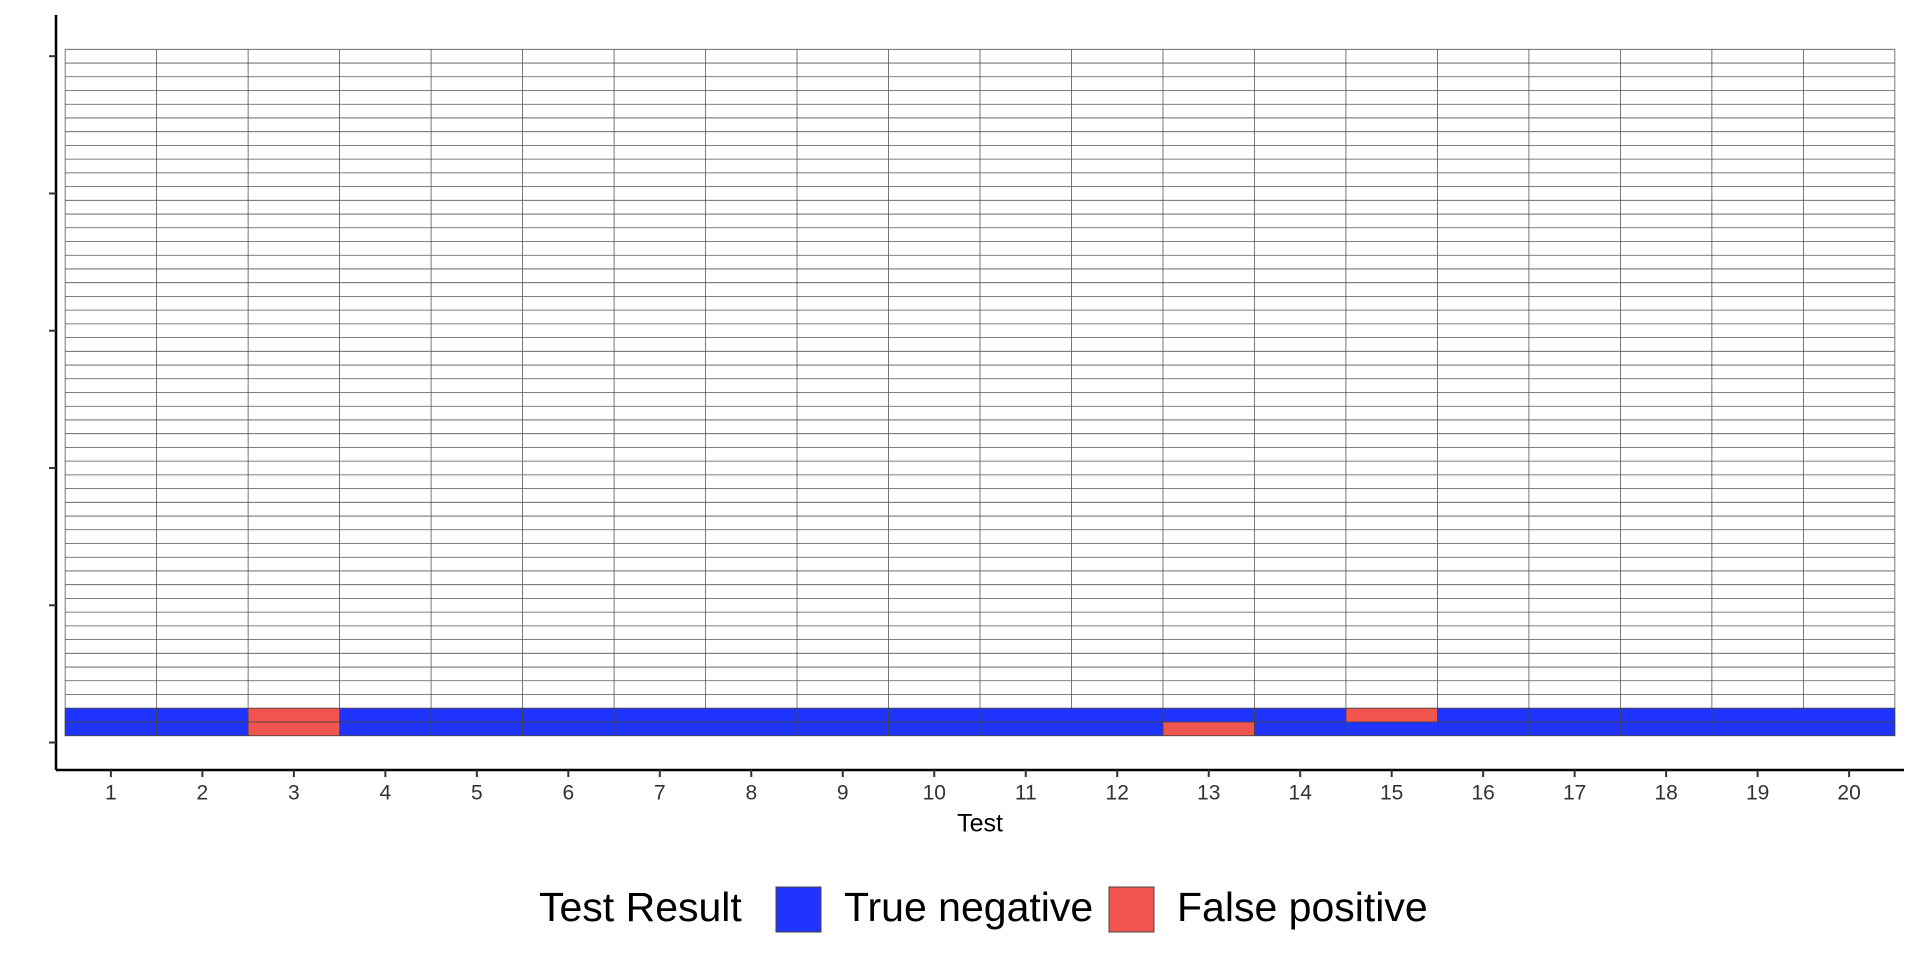  I want to click on x-tick-label: 14, so click(1301, 793).